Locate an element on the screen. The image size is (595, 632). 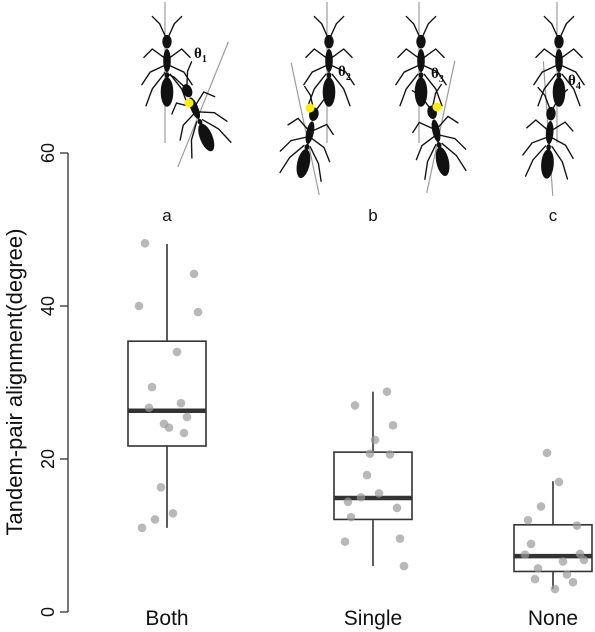
letter-c: c is located at coordinates (553, 215).